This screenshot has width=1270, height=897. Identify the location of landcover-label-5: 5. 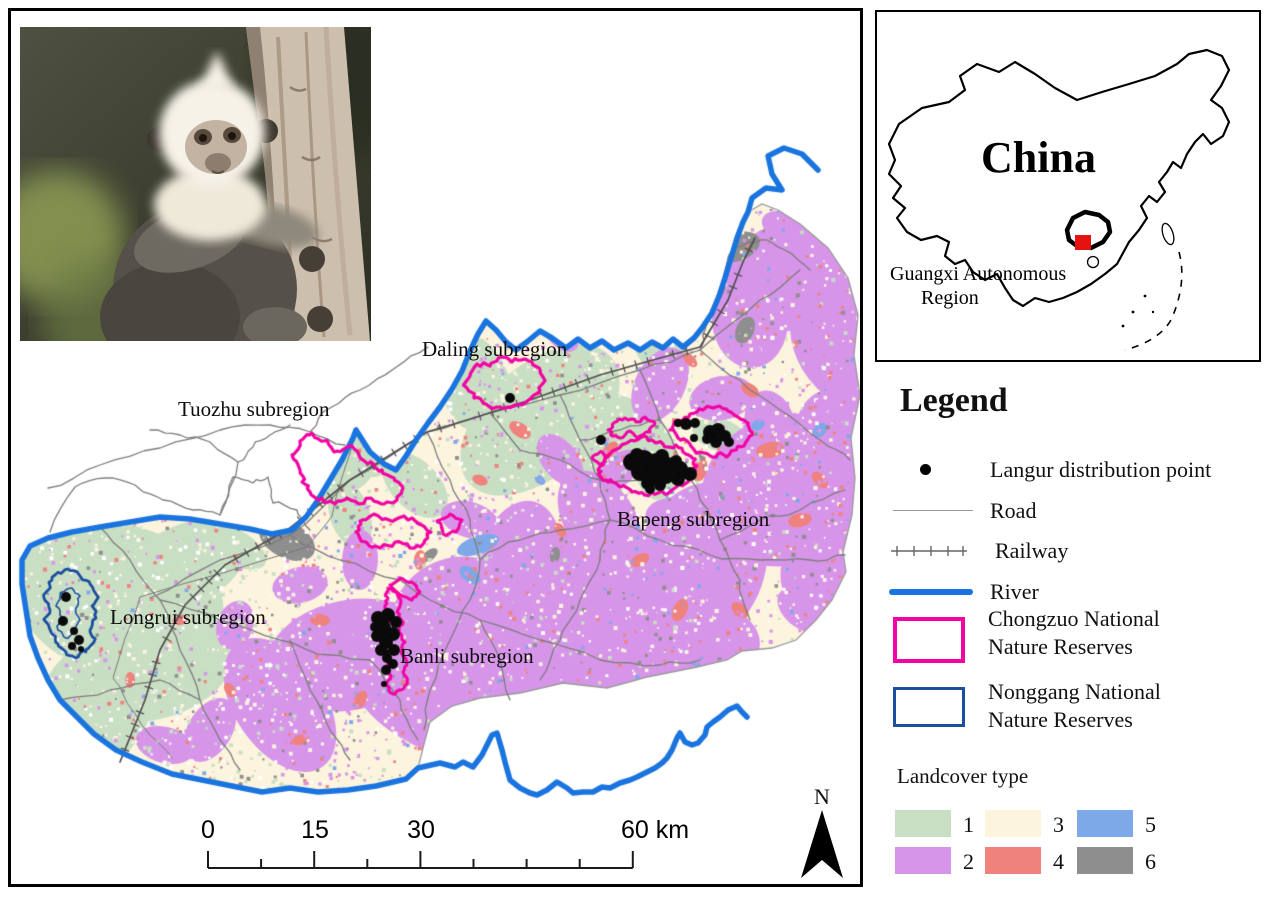
(1150, 824).